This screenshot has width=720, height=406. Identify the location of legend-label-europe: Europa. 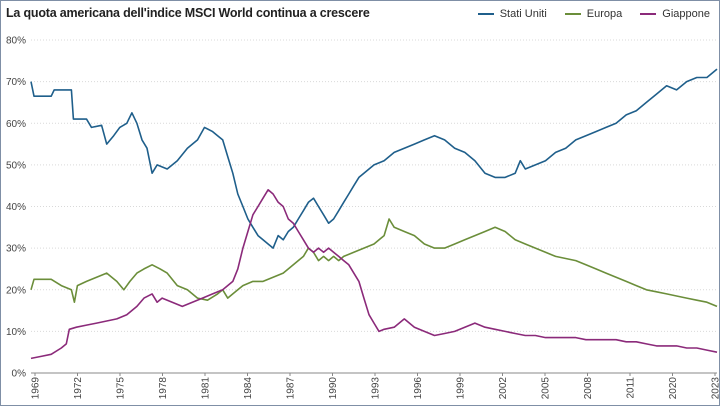
(604, 14).